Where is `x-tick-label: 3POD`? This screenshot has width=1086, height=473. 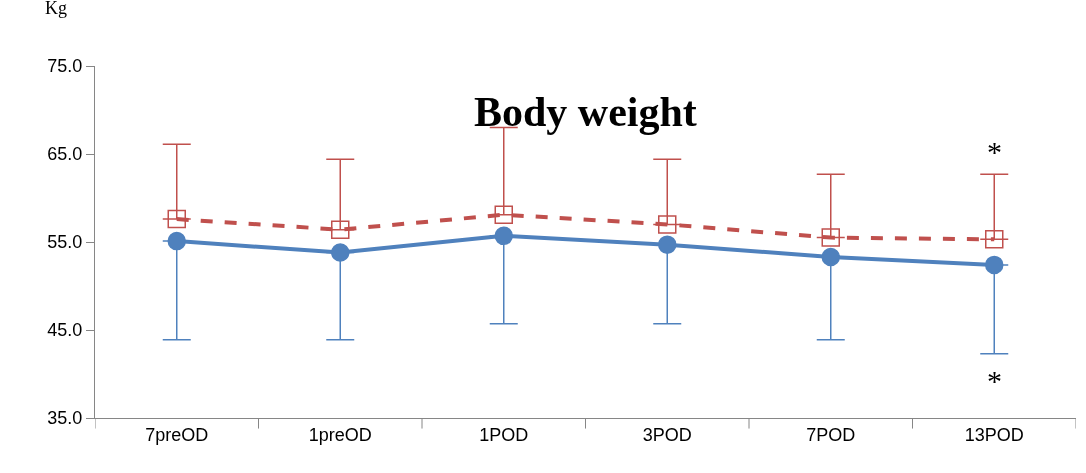
x-tick-label: 3POD is located at coordinates (667, 434).